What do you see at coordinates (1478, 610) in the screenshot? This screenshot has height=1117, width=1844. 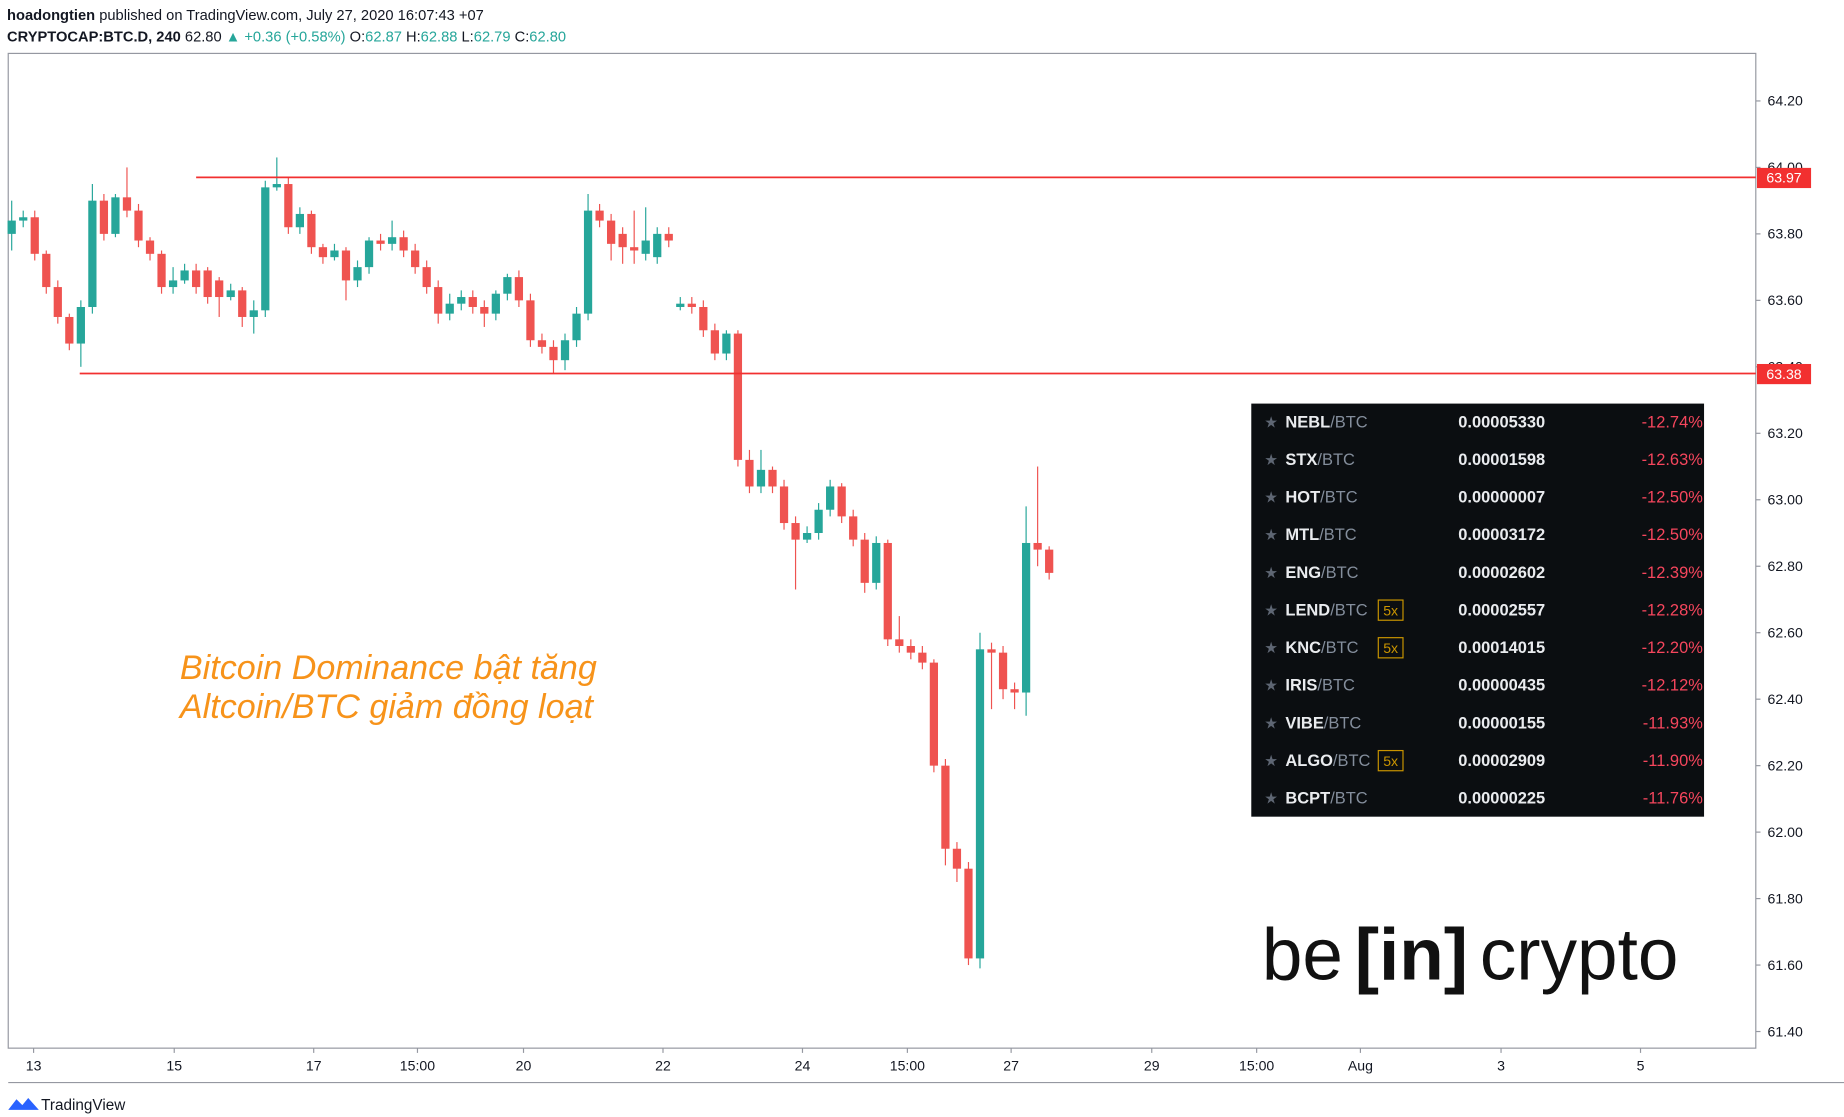 I see `table-background` at bounding box center [1478, 610].